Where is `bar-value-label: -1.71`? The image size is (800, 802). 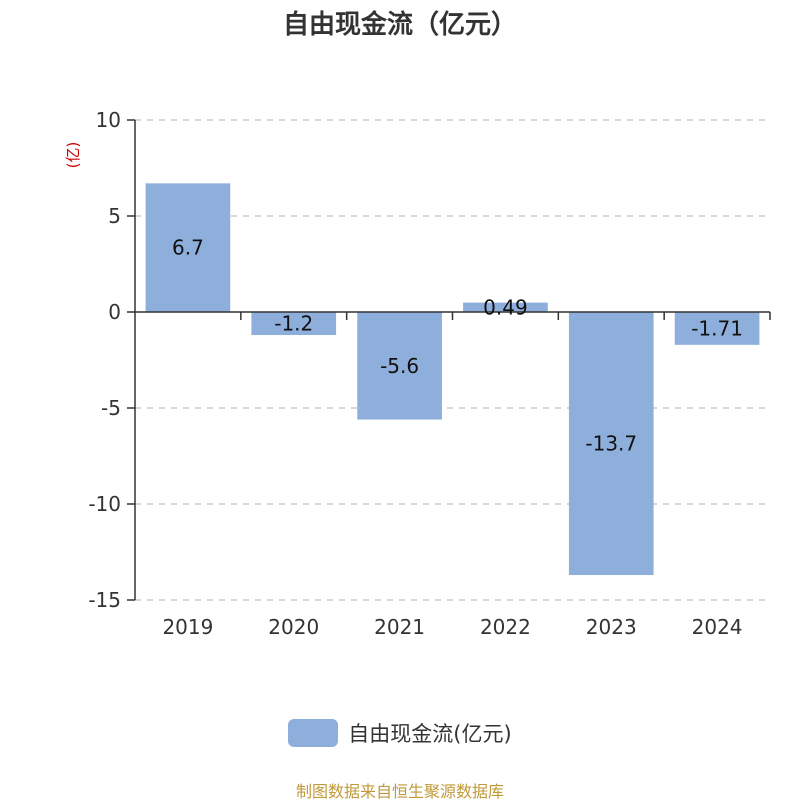
bar-value-label: -1.71 is located at coordinates (717, 328).